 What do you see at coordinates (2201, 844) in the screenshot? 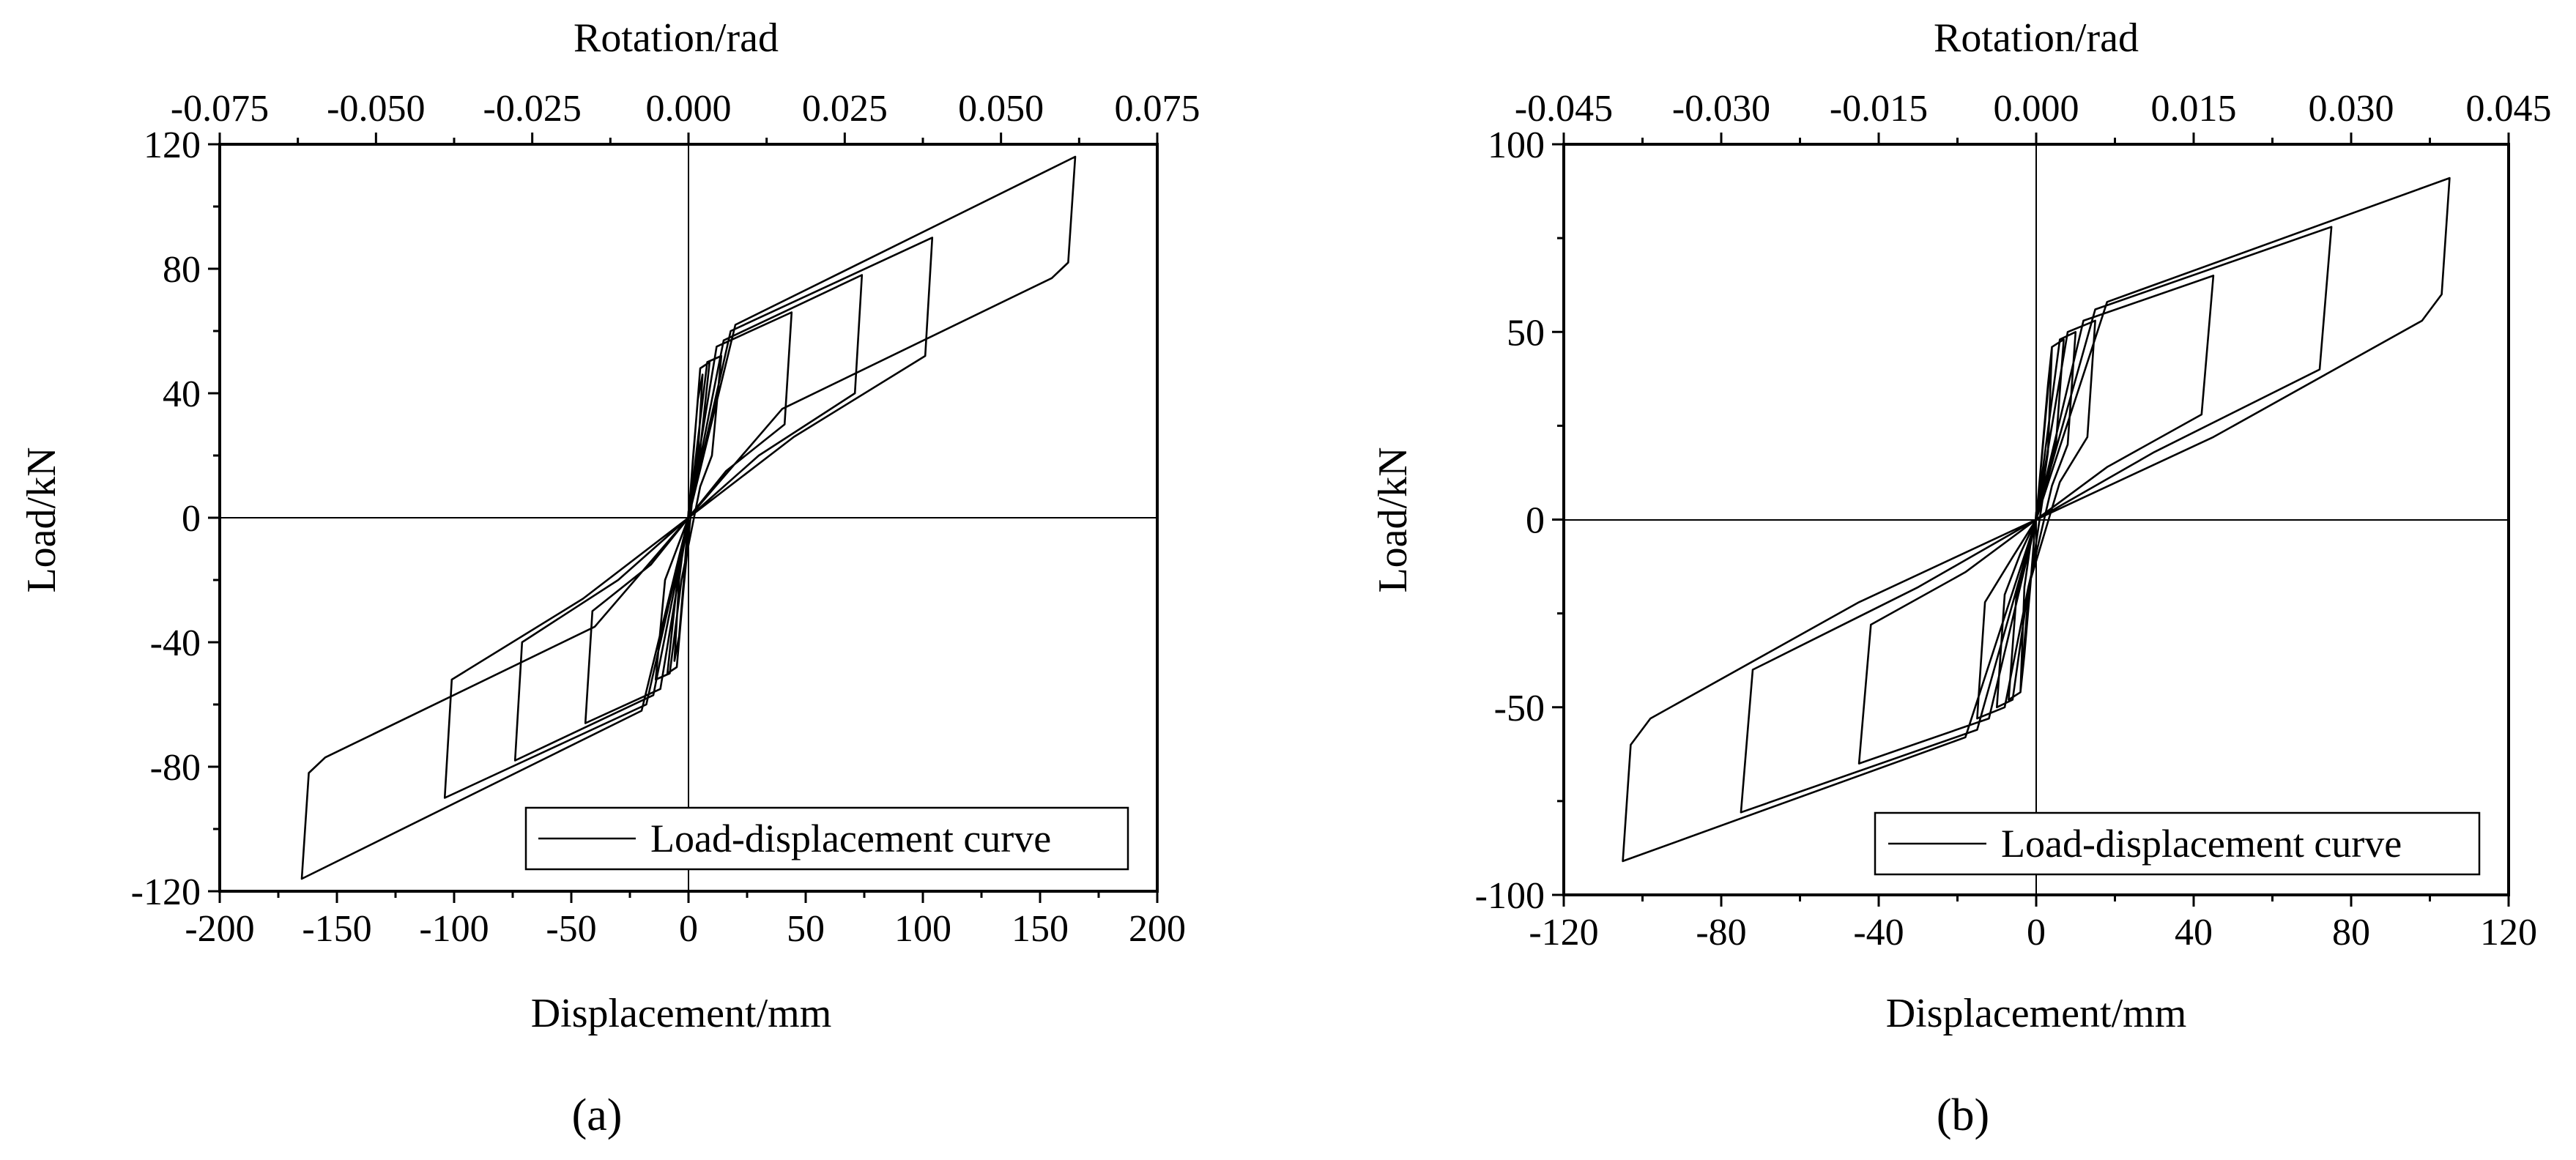
I see `legend-label-b: Load-displacement curve` at bounding box center [2201, 844].